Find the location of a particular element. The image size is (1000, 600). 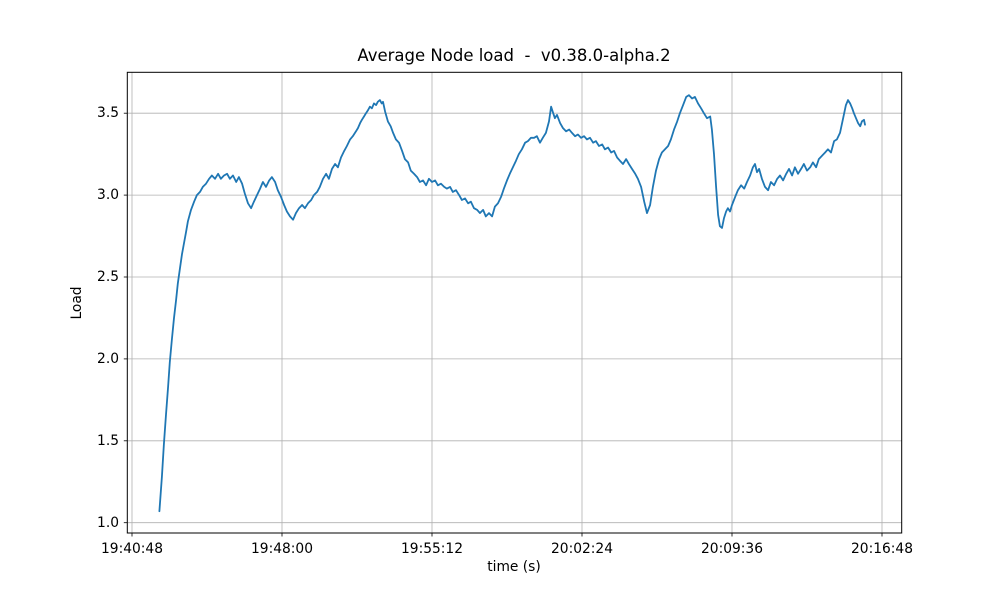

y-tick-label: 2.5 is located at coordinates (108, 277).